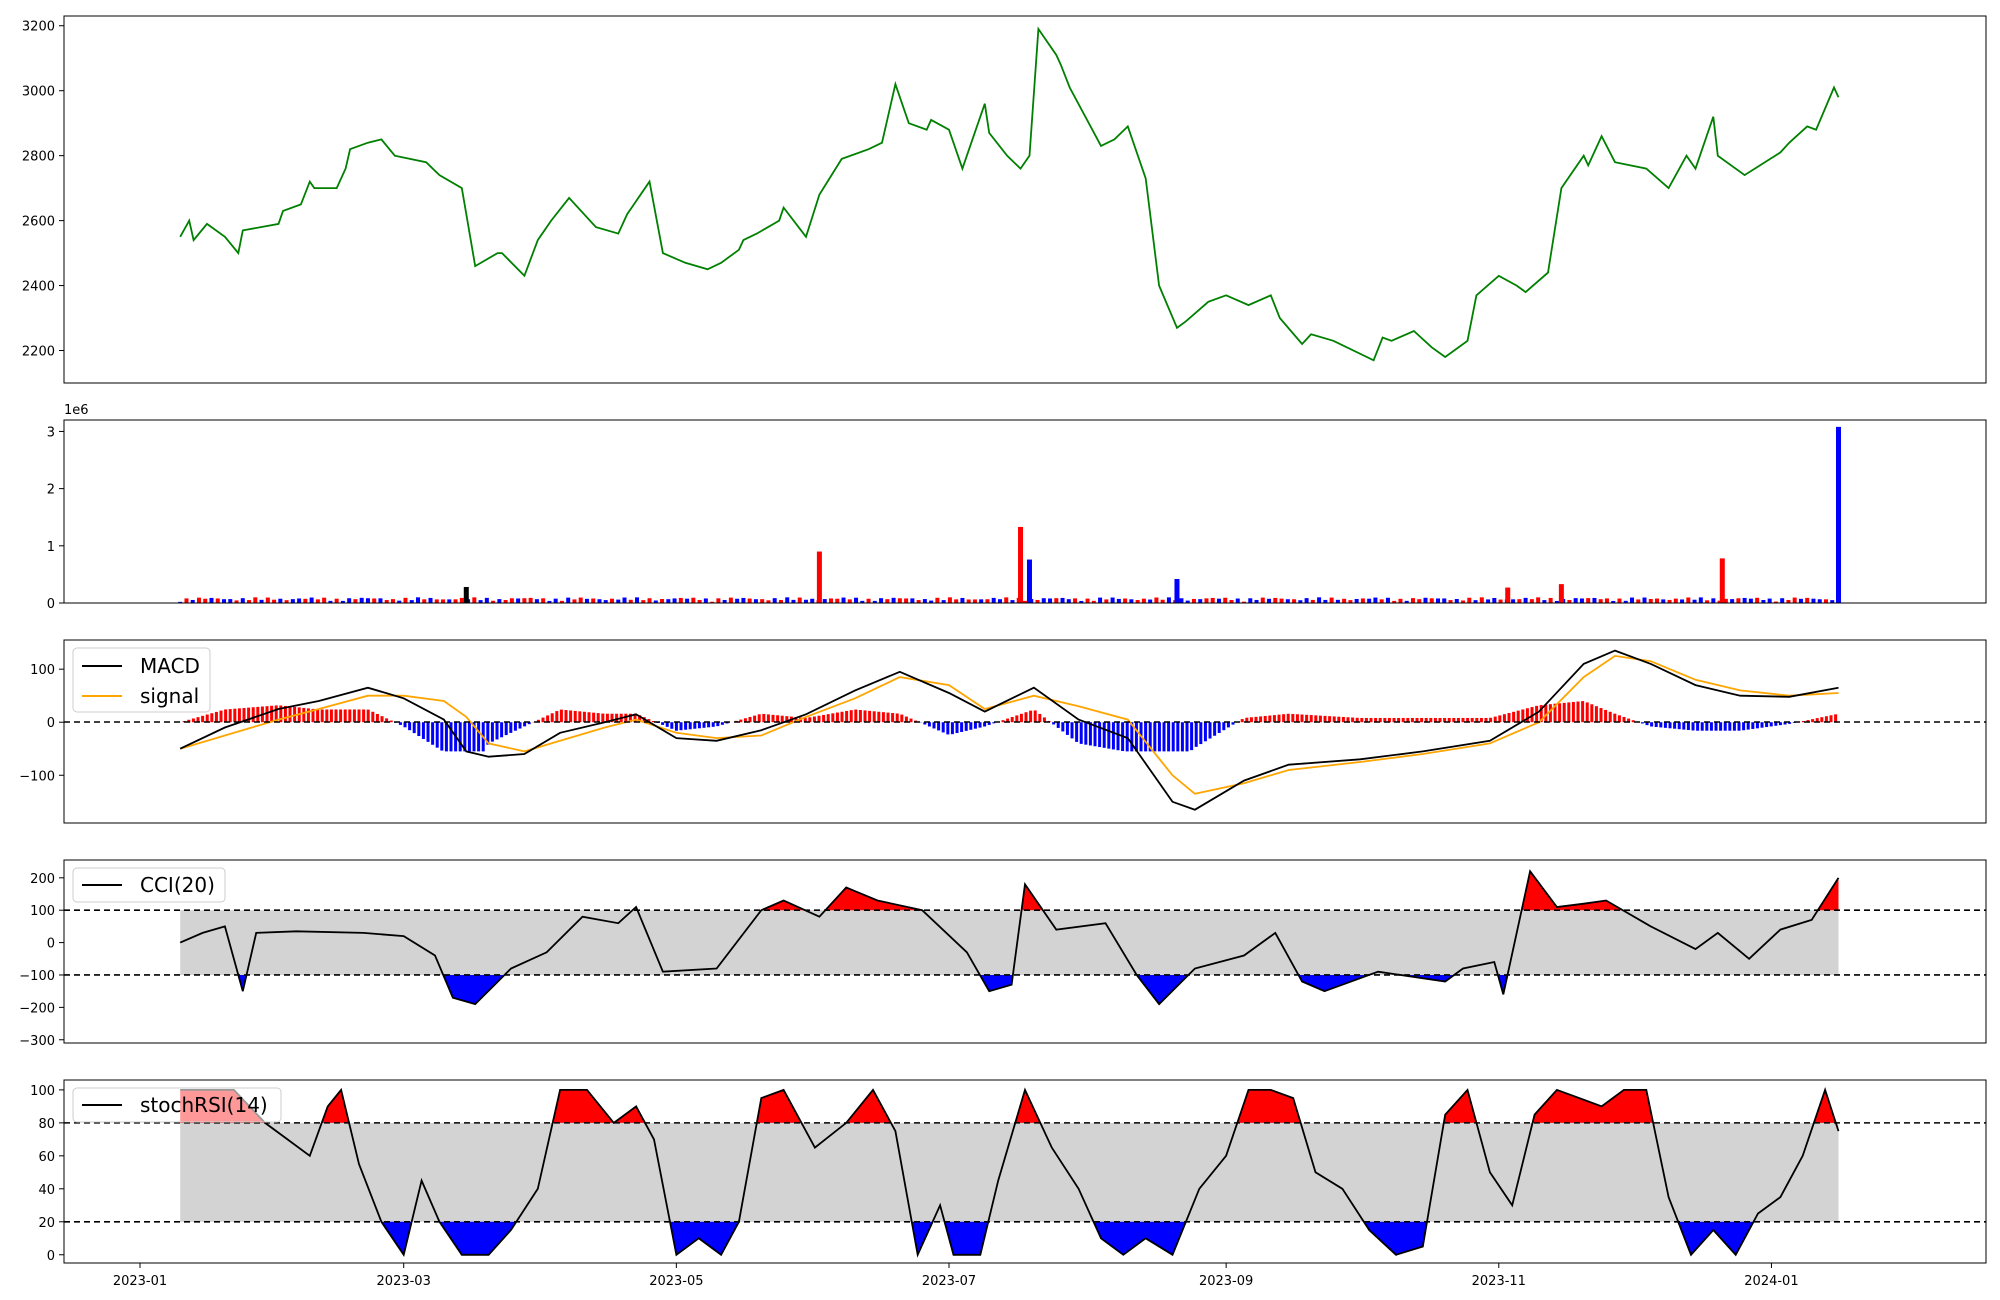 Image resolution: width=2000 pixels, height=1300 pixels. What do you see at coordinates (38, 157) in the screenshot?
I see `price-ytick-label: 2800` at bounding box center [38, 157].